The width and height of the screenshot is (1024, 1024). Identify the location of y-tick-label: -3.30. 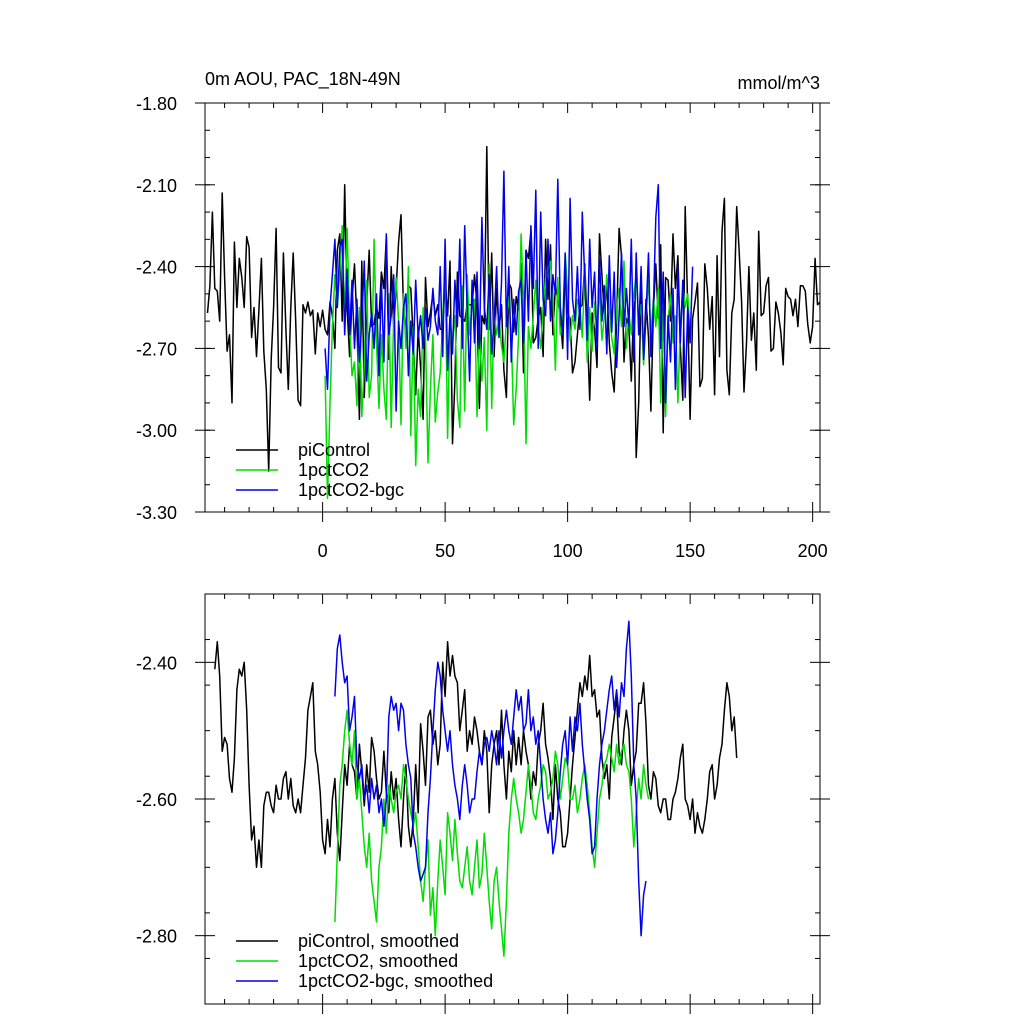
(156, 513).